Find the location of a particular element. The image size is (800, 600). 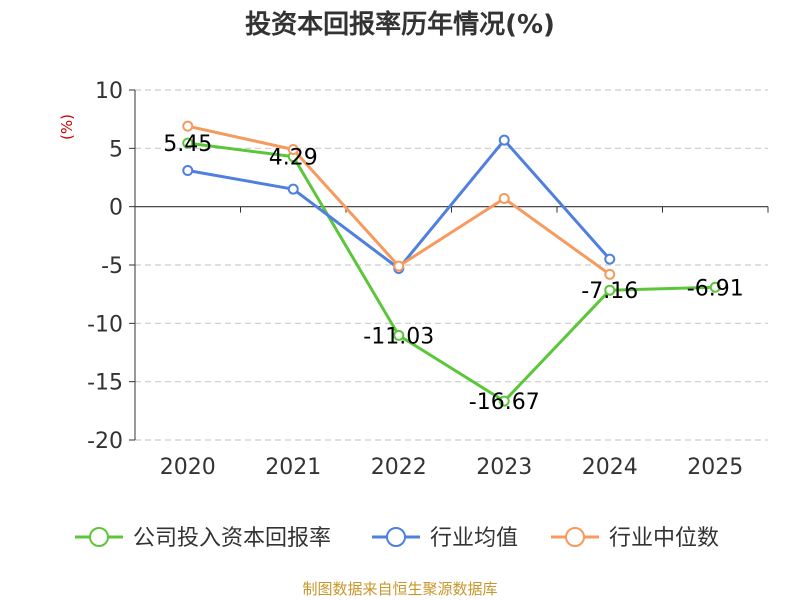

y-axis-unit-label: (%) is located at coordinates (67, 127).